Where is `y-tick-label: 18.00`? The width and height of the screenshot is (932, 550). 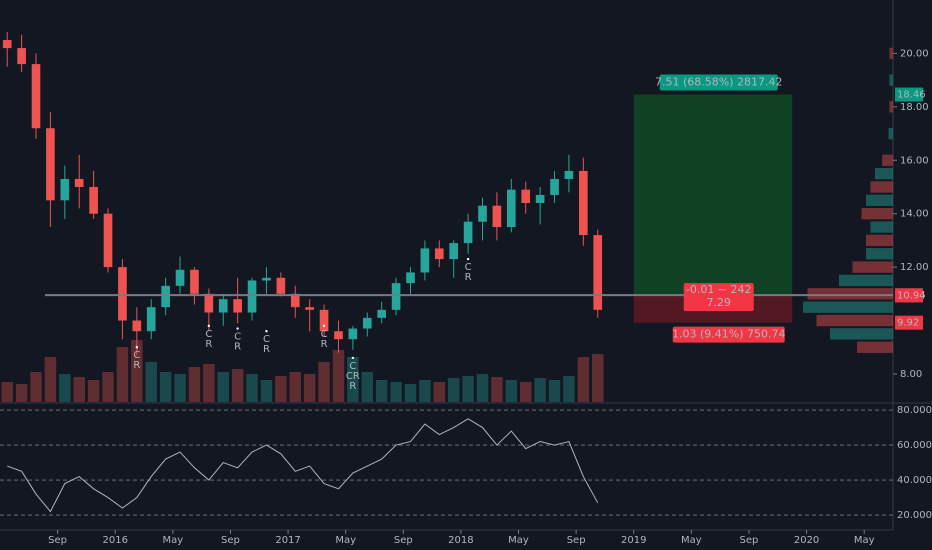
y-tick-label: 18.00 is located at coordinates (914, 107).